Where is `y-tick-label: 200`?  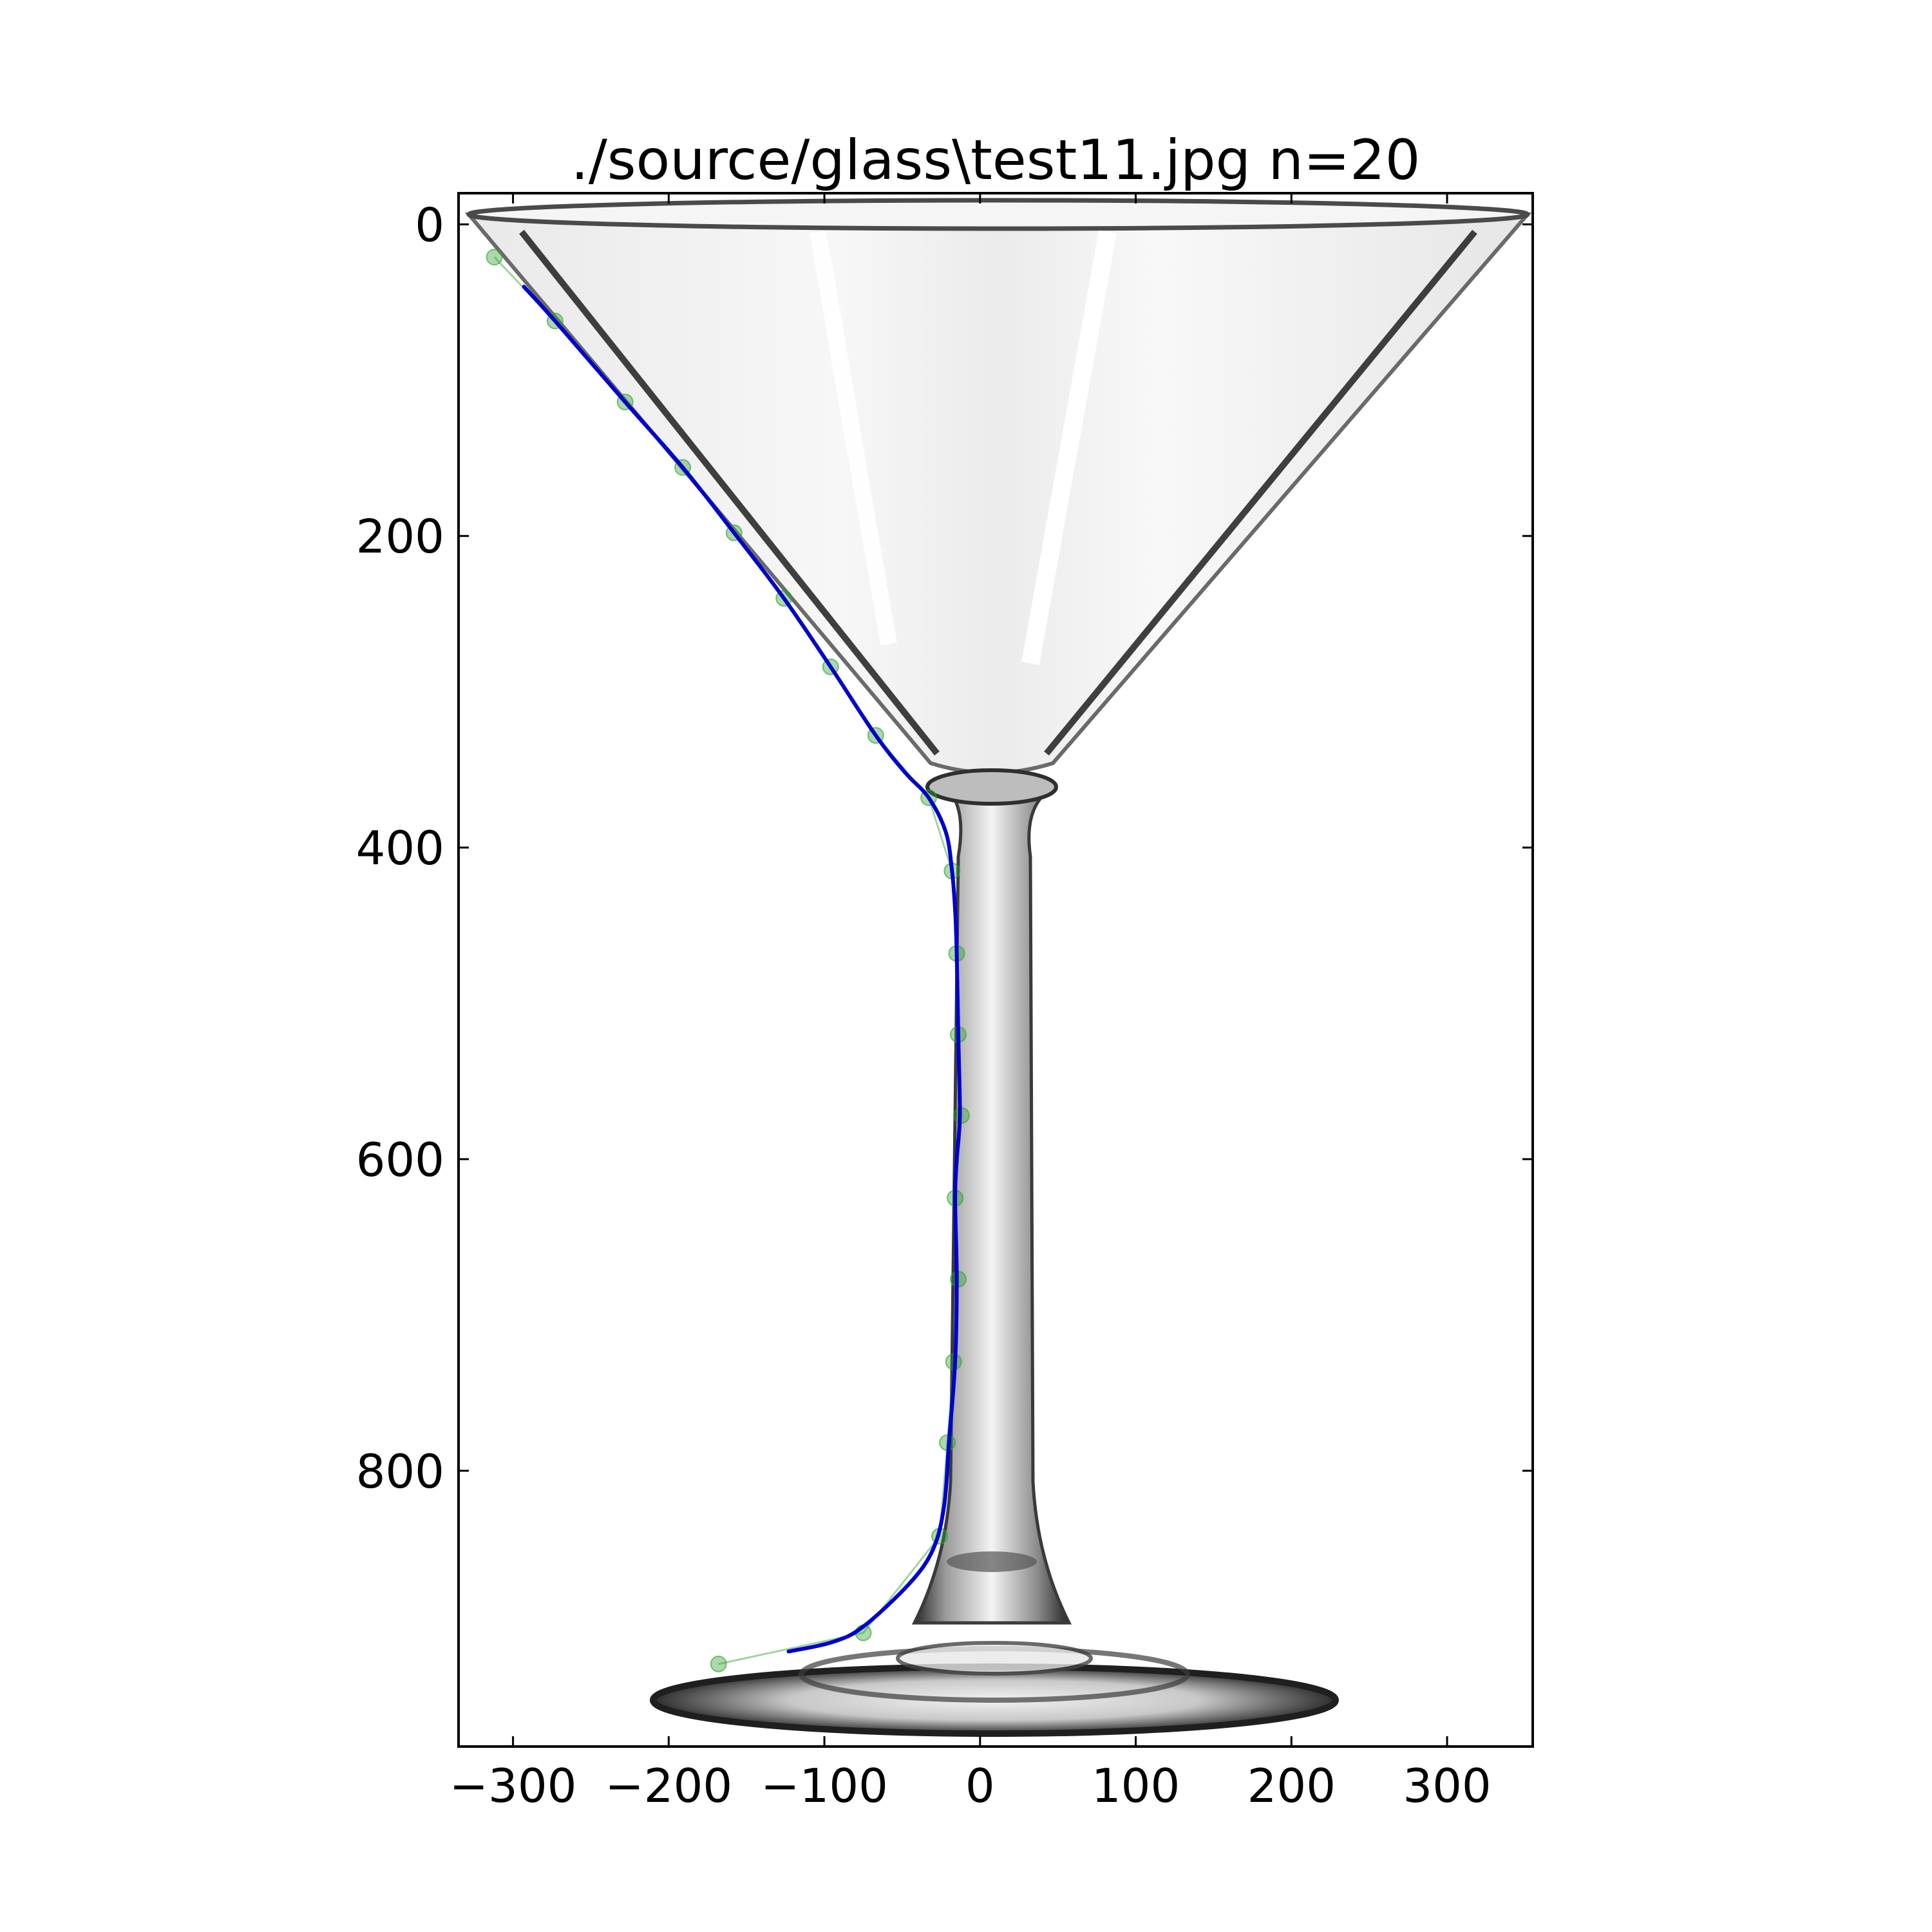
y-tick-label: 200 is located at coordinates (400, 537).